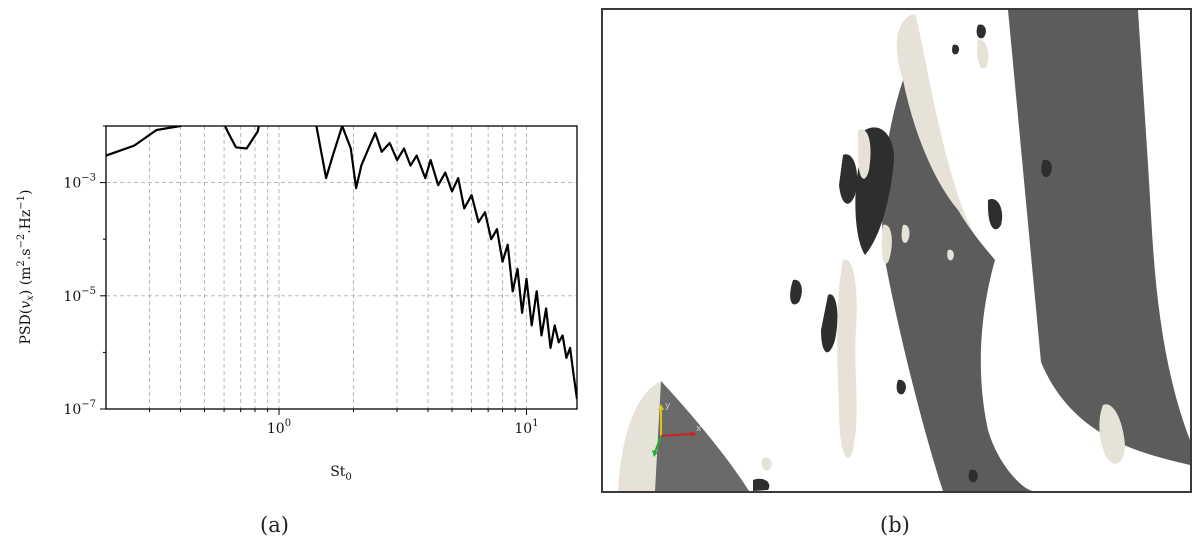 This screenshot has height=545, width=1192. Describe the element at coordinates (79, 408) in the screenshot. I see `y-tick-label: 10⁻⁷` at that location.